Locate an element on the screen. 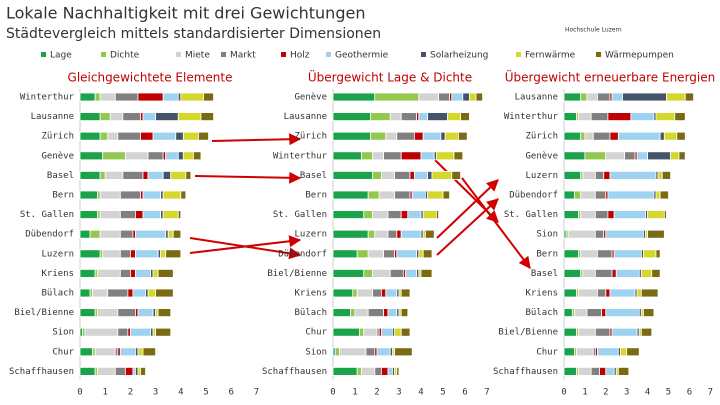  x-tick-label: 2 is located at coordinates (130, 393).